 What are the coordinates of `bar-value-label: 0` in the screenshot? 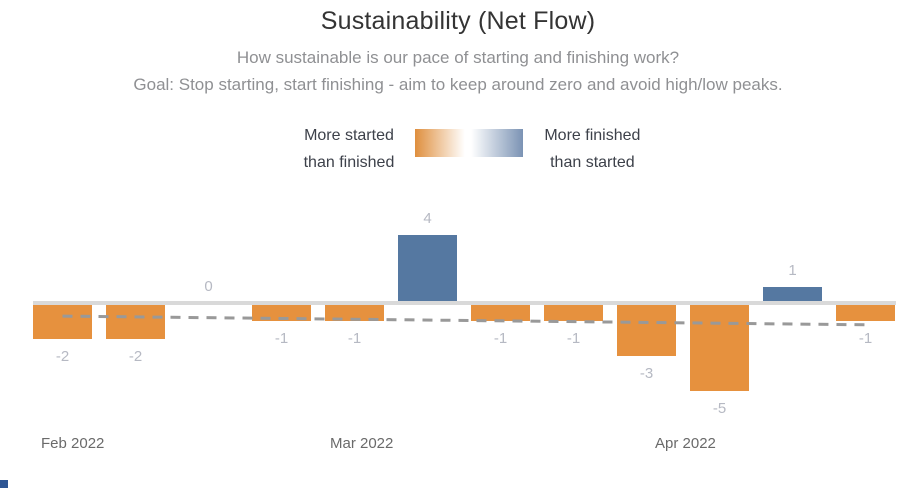 It's located at (208, 286).